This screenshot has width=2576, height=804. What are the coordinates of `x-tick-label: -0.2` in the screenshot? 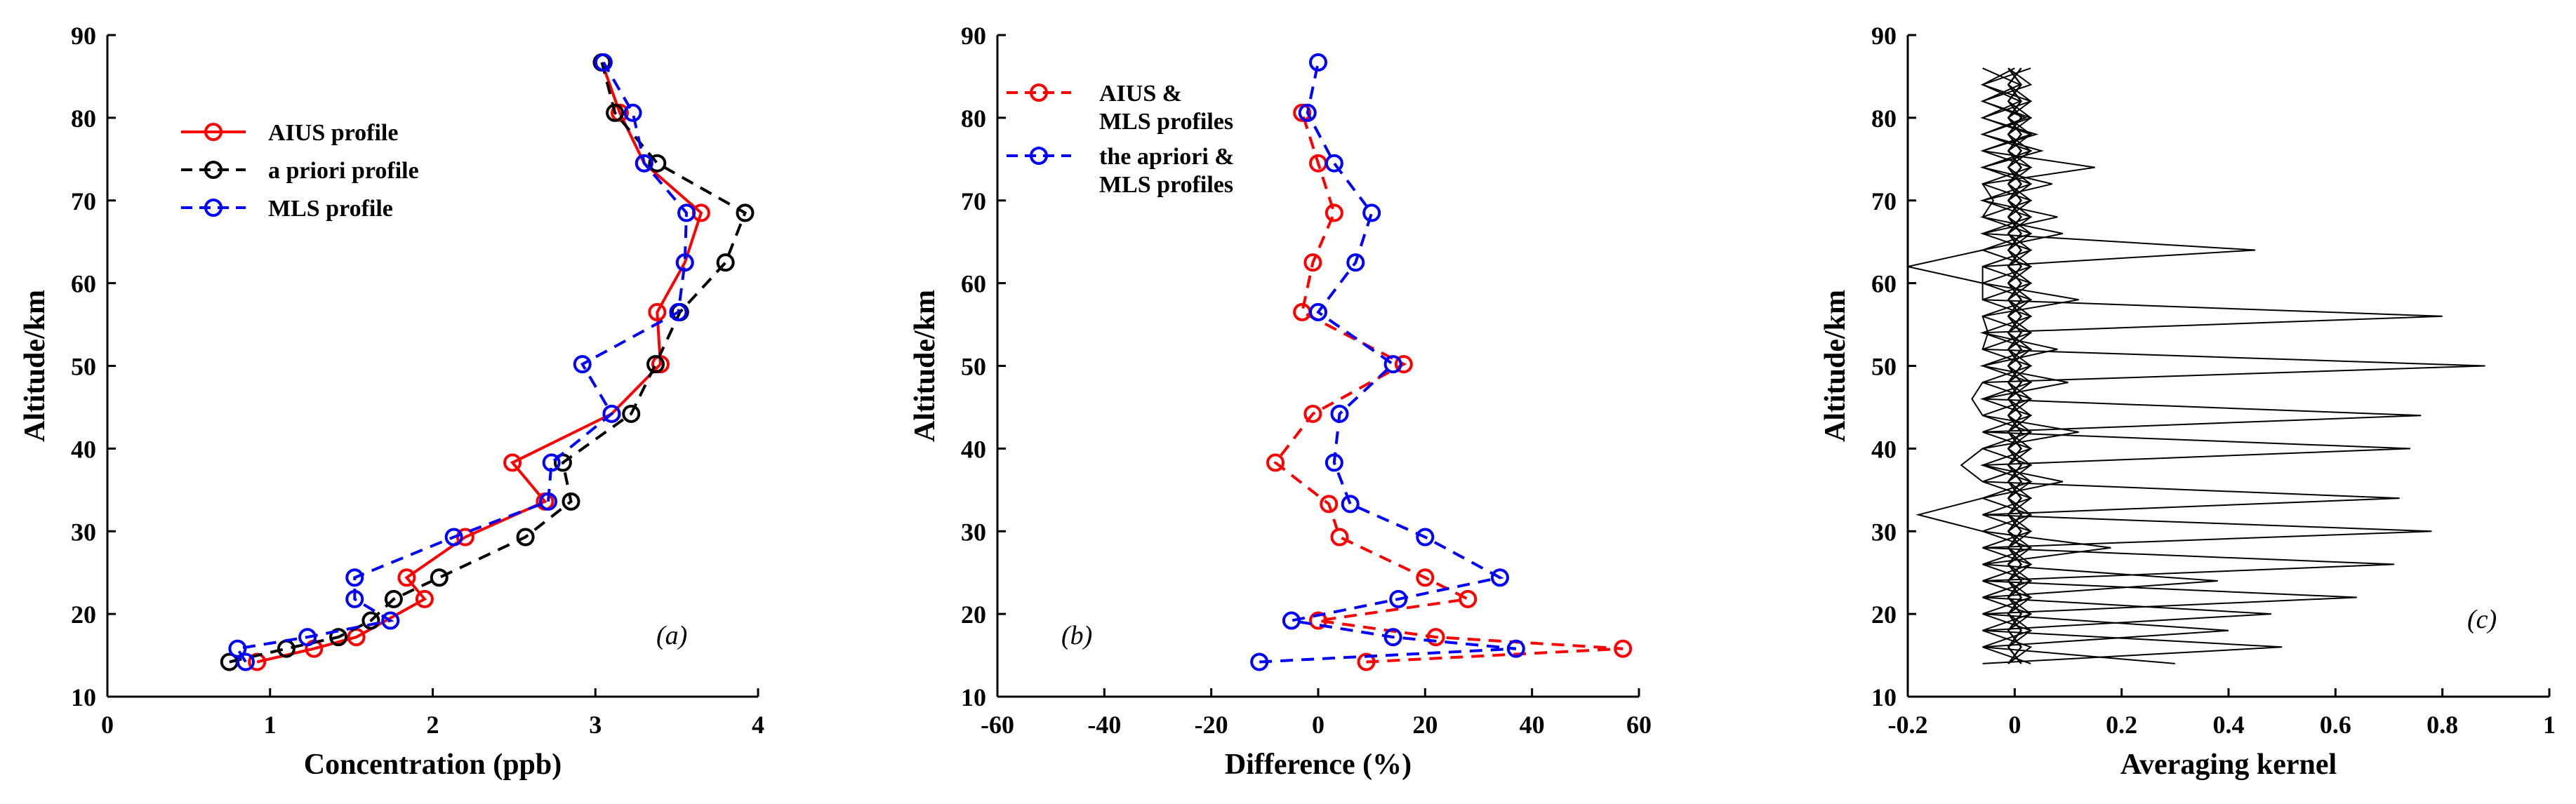 It's located at (1908, 725).